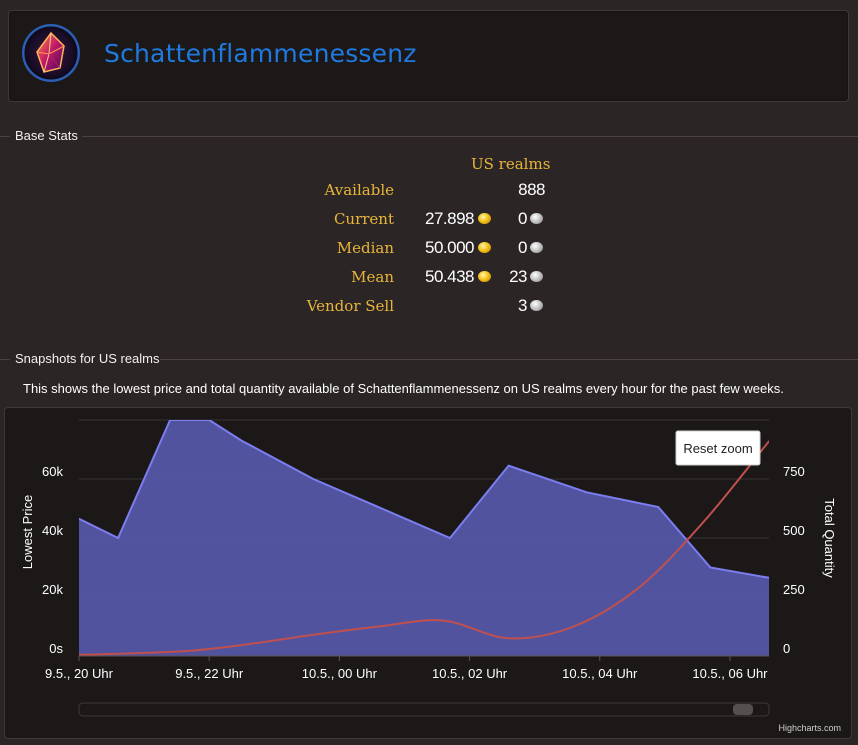 Image resolution: width=858 pixels, height=745 pixels. What do you see at coordinates (56, 648) in the screenshot?
I see `y-left-tick-label: 0s` at bounding box center [56, 648].